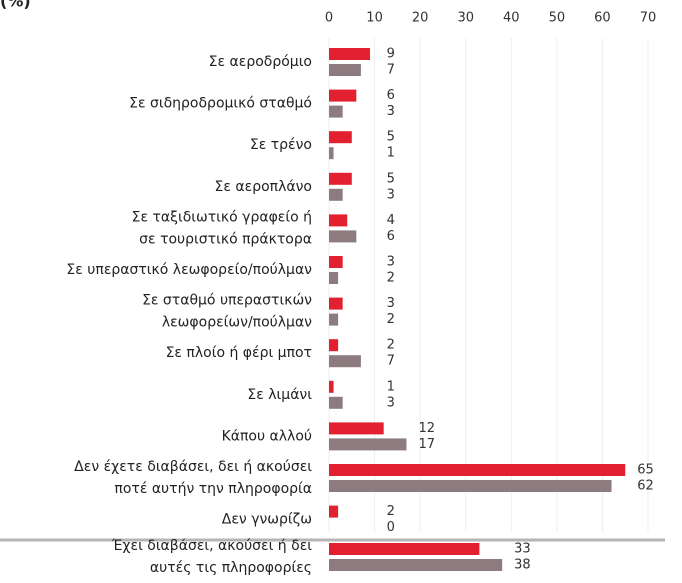 This screenshot has height=583, width=682. Describe the element at coordinates (231, 568) in the screenshot. I see `category-label: αυτές τις πληροφορίες` at that location.